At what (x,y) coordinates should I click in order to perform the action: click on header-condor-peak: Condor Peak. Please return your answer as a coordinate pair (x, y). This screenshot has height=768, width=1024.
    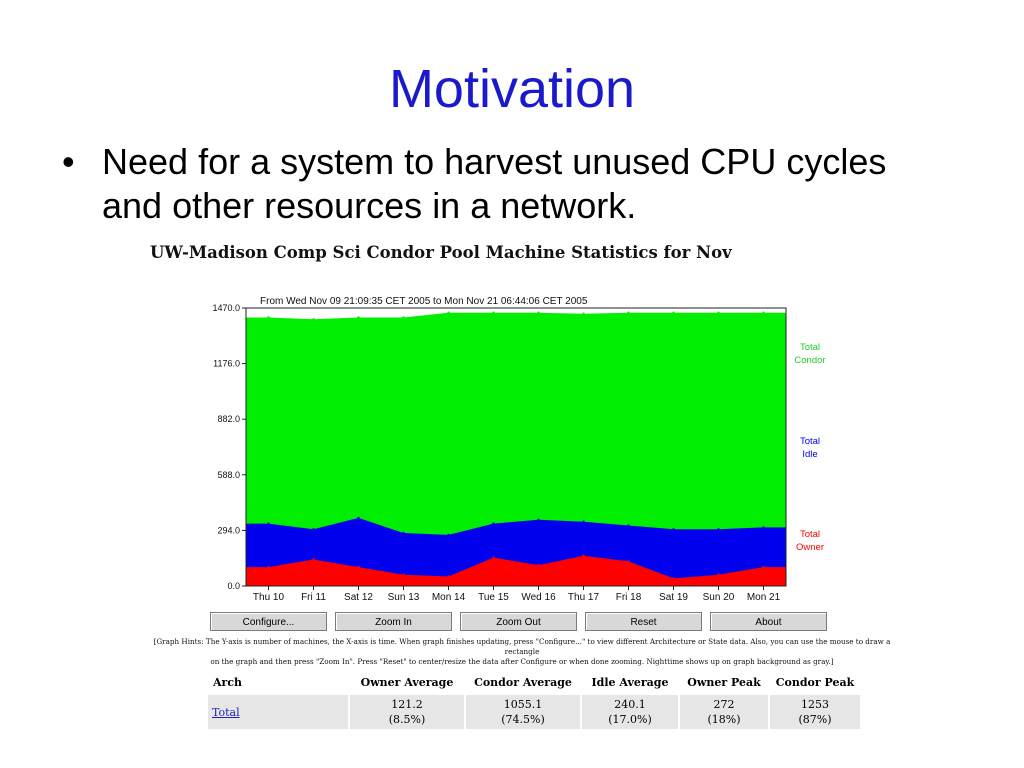
    Looking at the image, I should click on (815, 682).